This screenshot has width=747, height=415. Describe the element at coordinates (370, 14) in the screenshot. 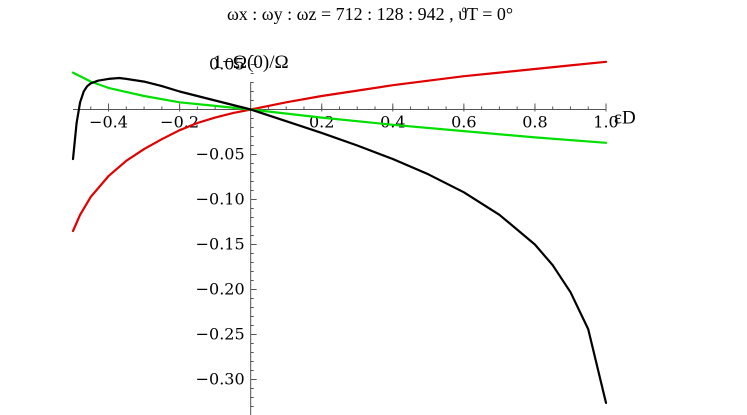

I see `chart-title: ωx : ωy : ωz = 712 : 128 : 942 , ϑT = 0°` at that location.